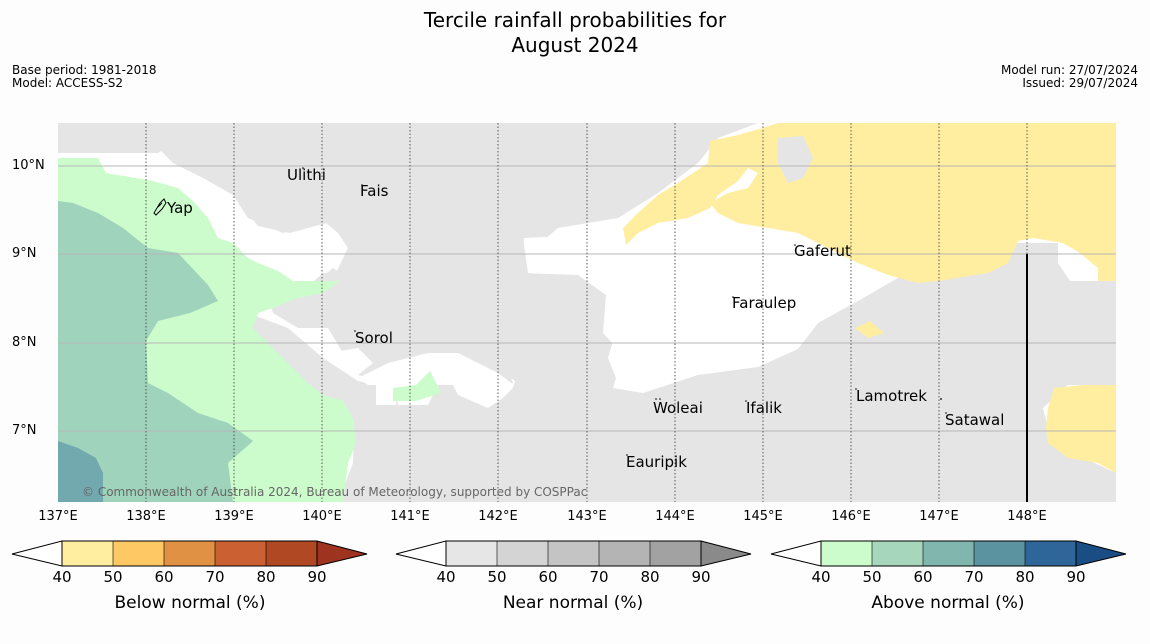 Image resolution: width=1150 pixels, height=644 pixels. What do you see at coordinates (306, 175) in the screenshot?
I see `place-ulithi: Ulithi` at bounding box center [306, 175].